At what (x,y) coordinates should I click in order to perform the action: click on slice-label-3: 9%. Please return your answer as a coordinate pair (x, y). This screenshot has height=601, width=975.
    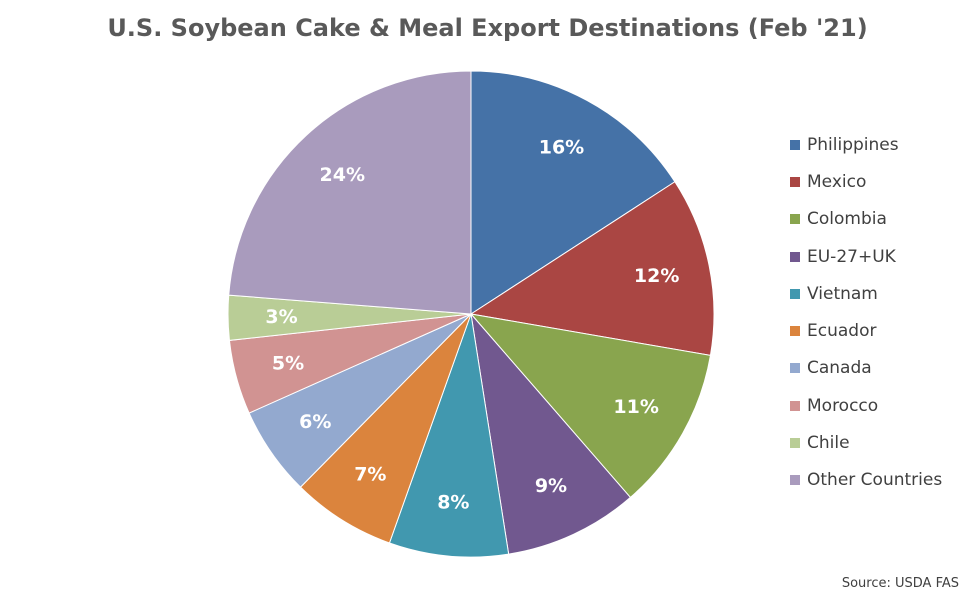
    Looking at the image, I should click on (551, 486).